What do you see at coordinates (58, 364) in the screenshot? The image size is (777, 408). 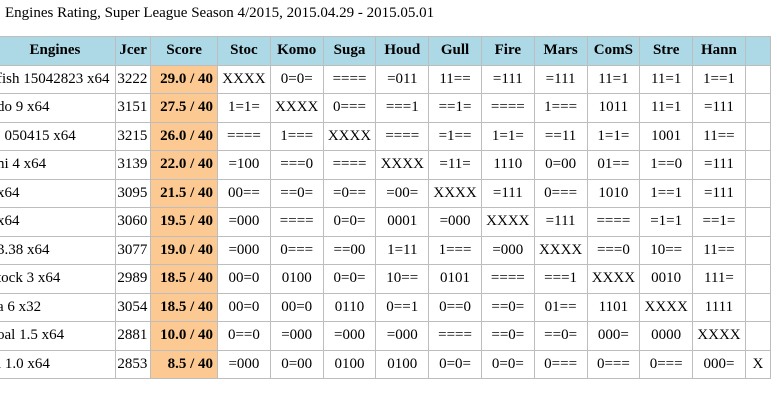 I see `engine-name: i 1.0 x64` at bounding box center [58, 364].